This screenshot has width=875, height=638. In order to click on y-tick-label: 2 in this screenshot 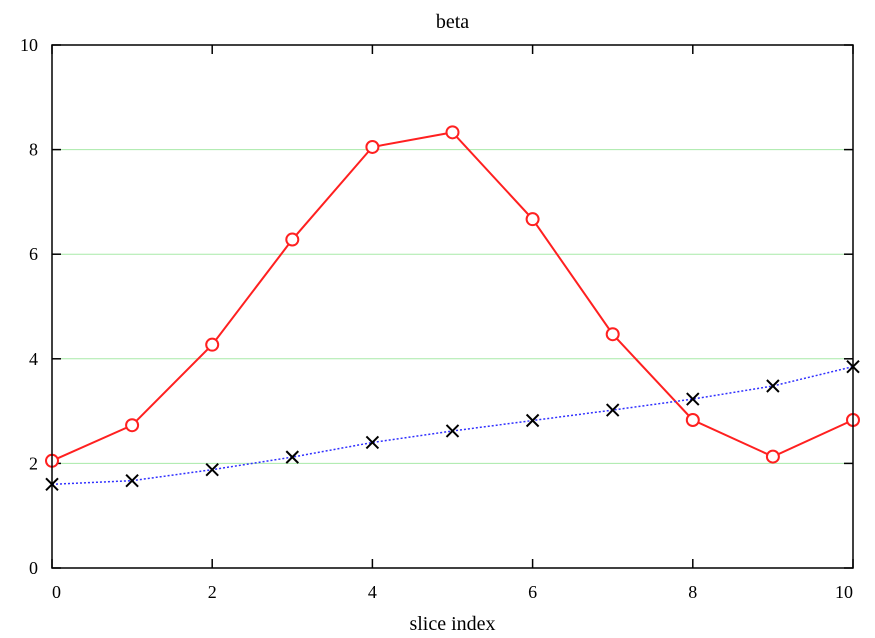, I will do `click(33, 463)`.